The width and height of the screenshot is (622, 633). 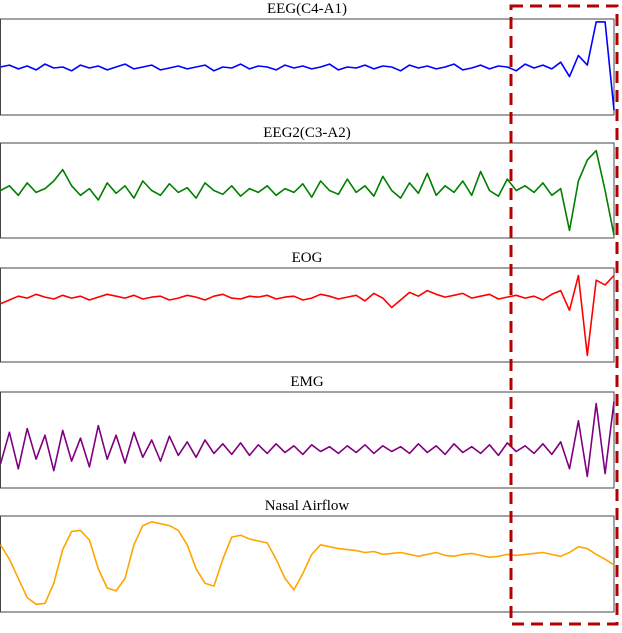 What do you see at coordinates (307, 9) in the screenshot?
I see `panel-title: EEG(C4-A1)` at bounding box center [307, 9].